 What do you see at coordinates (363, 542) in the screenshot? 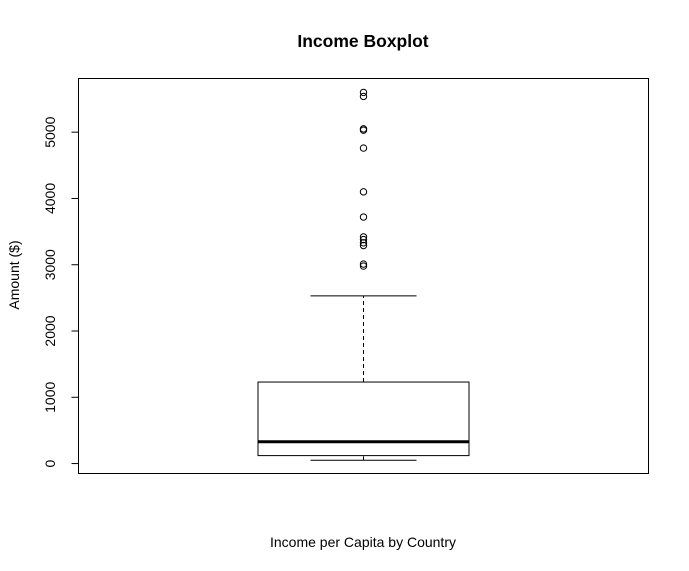
I see `x-axis-label: Income per Capita by Country` at bounding box center [363, 542].